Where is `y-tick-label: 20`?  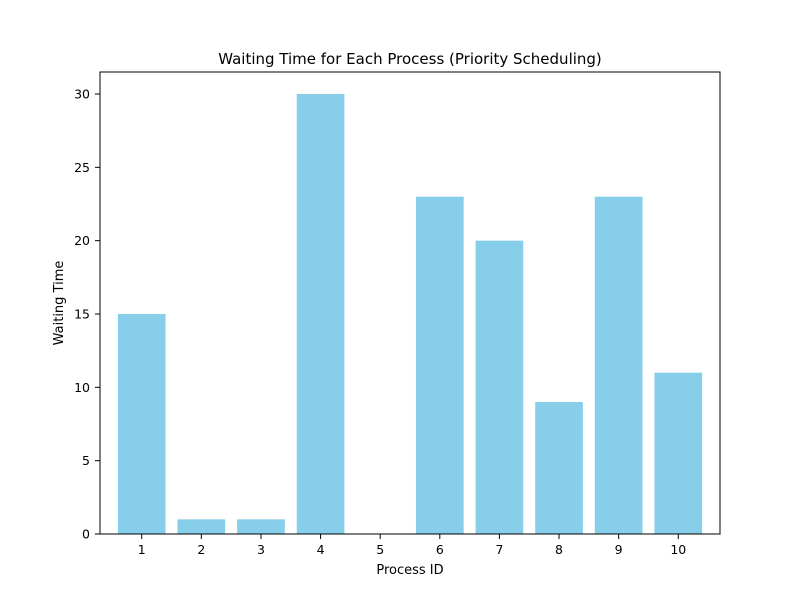
y-tick-label: 20 is located at coordinates (82, 240).